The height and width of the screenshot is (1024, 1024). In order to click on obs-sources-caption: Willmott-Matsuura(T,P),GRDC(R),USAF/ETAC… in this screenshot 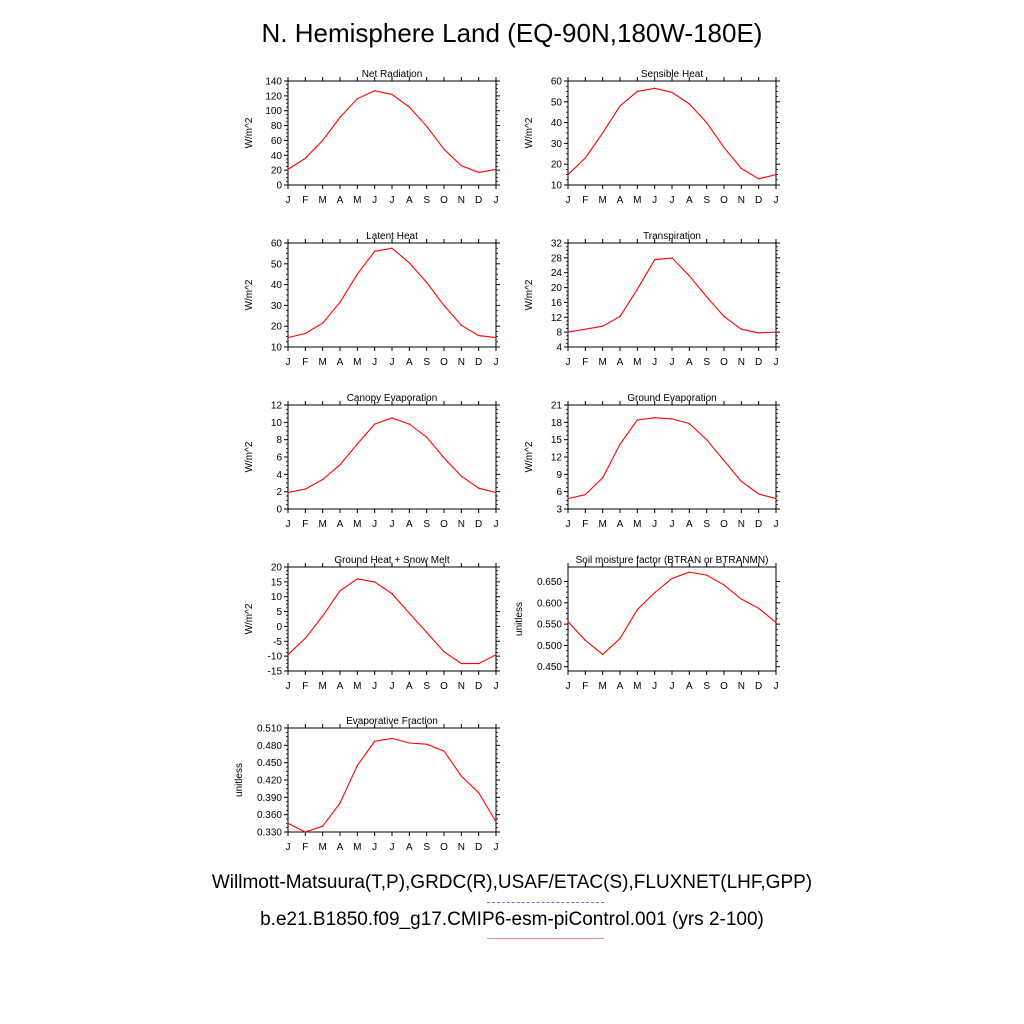, I will do `click(512, 882)`.